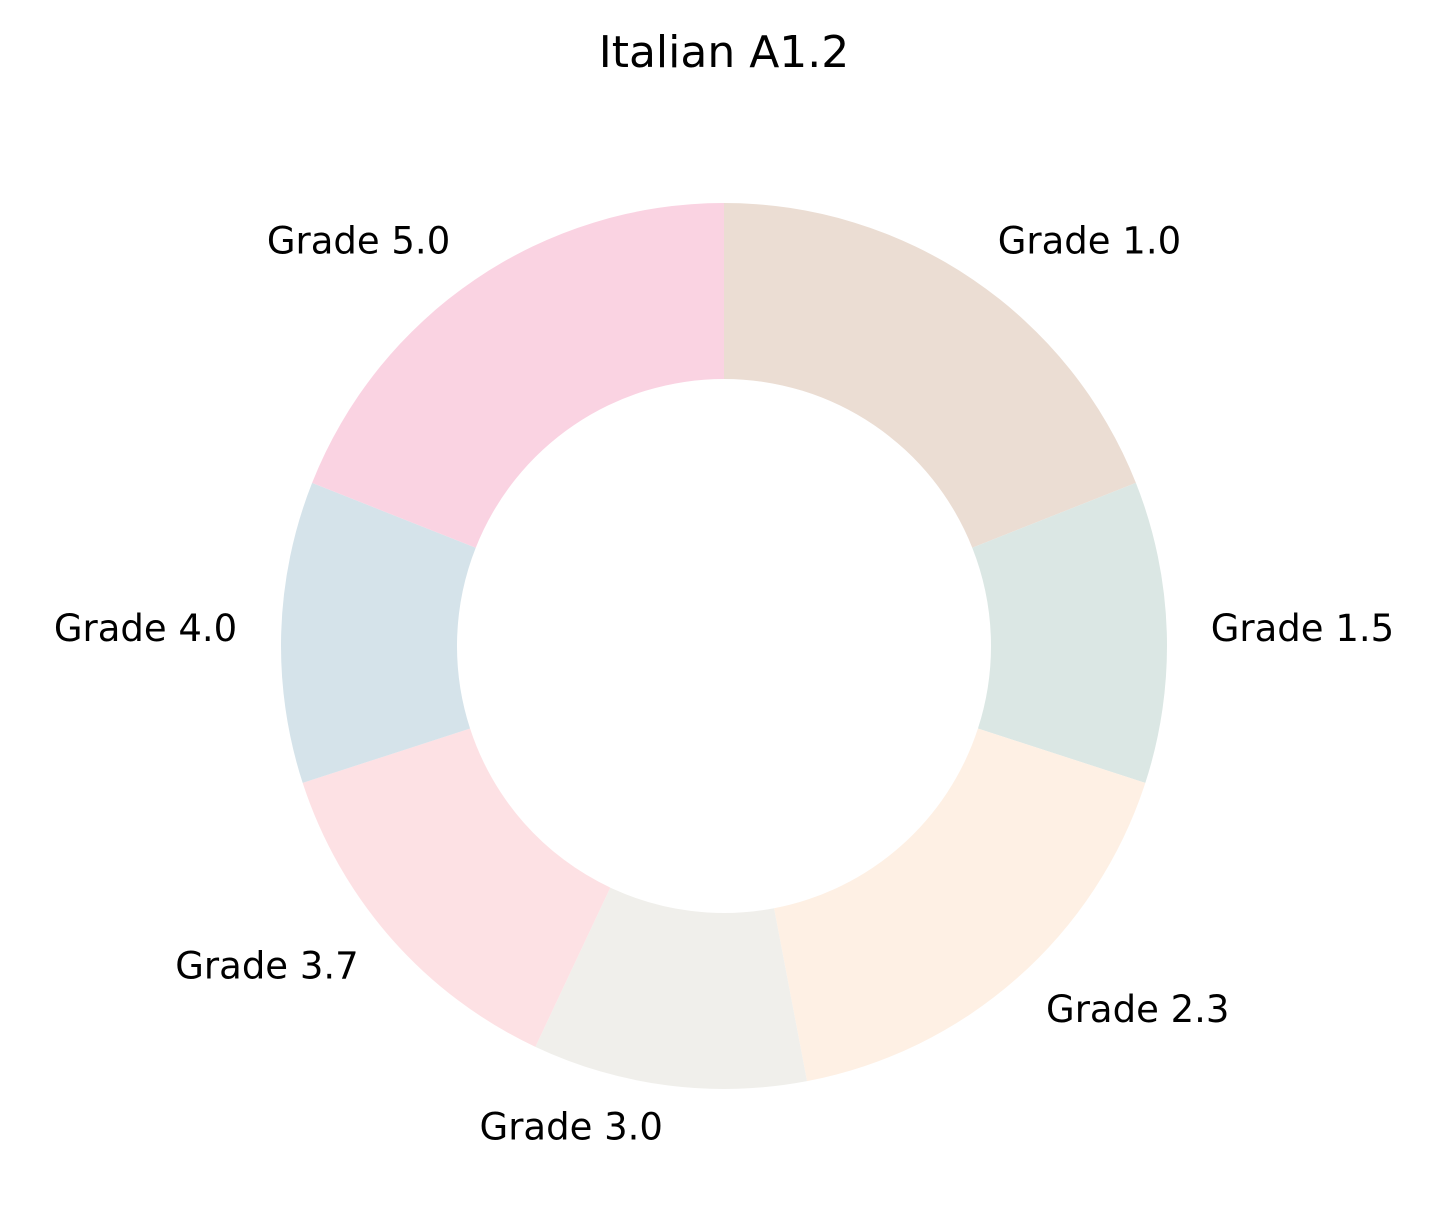 The width and height of the screenshot is (1448, 1231). Describe the element at coordinates (358, 241) in the screenshot. I see `slice-label-grade-5-0: Grade 5.0` at that location.